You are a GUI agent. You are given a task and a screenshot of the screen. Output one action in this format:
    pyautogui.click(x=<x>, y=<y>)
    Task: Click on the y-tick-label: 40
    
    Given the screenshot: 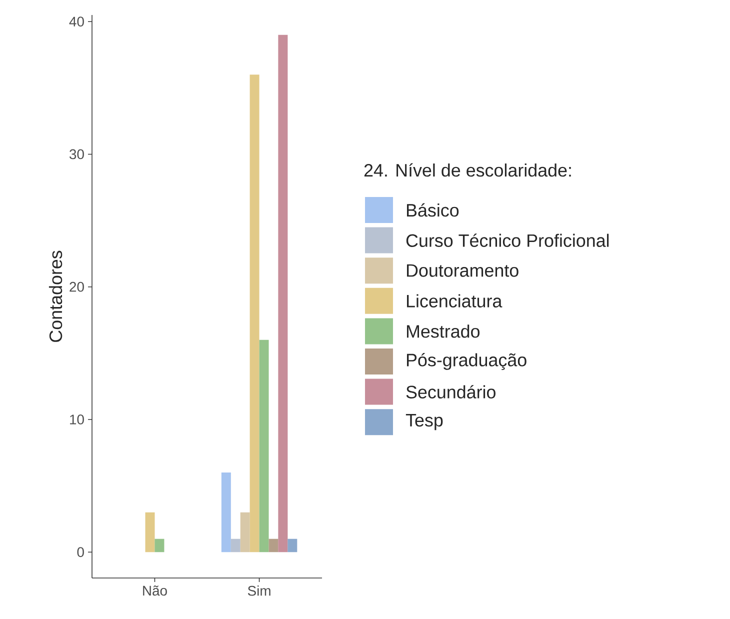 What is the action you would take?
    pyautogui.click(x=76, y=21)
    